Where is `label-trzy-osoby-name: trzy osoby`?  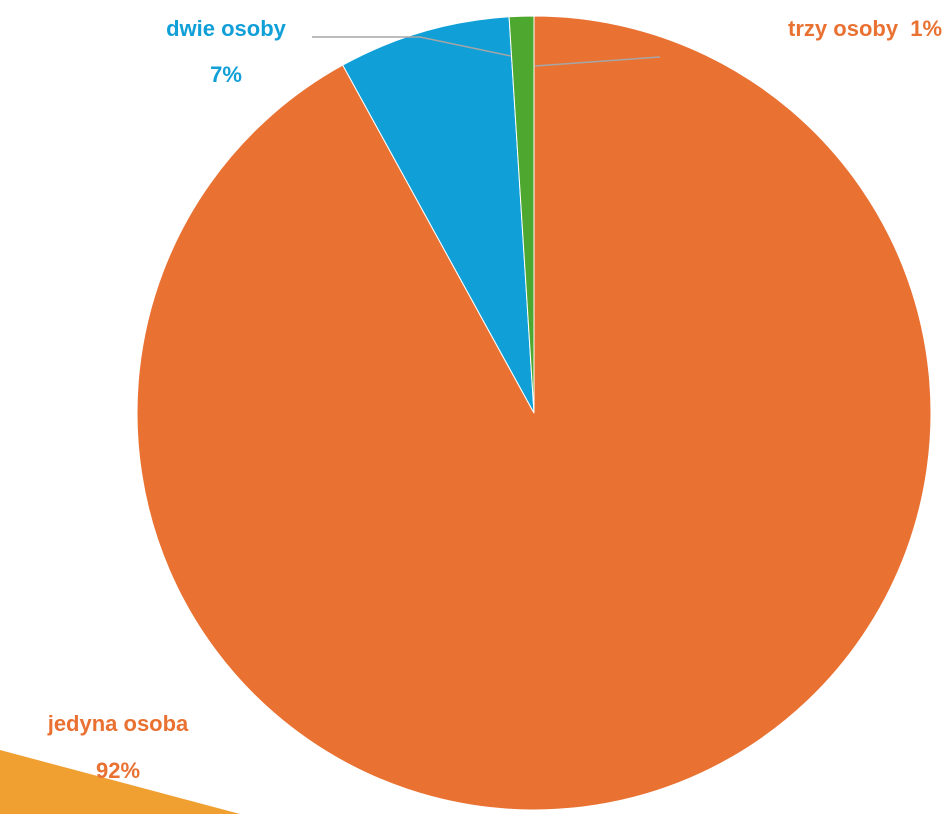
label-trzy-osoby-name: trzy osoby is located at coordinates (843, 28).